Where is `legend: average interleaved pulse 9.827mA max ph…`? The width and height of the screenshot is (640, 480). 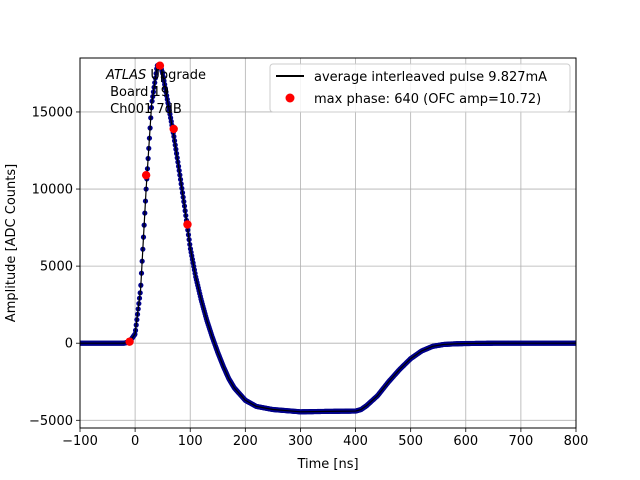 legend: average interleaved pulse 9.827mA max ph… is located at coordinates (420, 88).